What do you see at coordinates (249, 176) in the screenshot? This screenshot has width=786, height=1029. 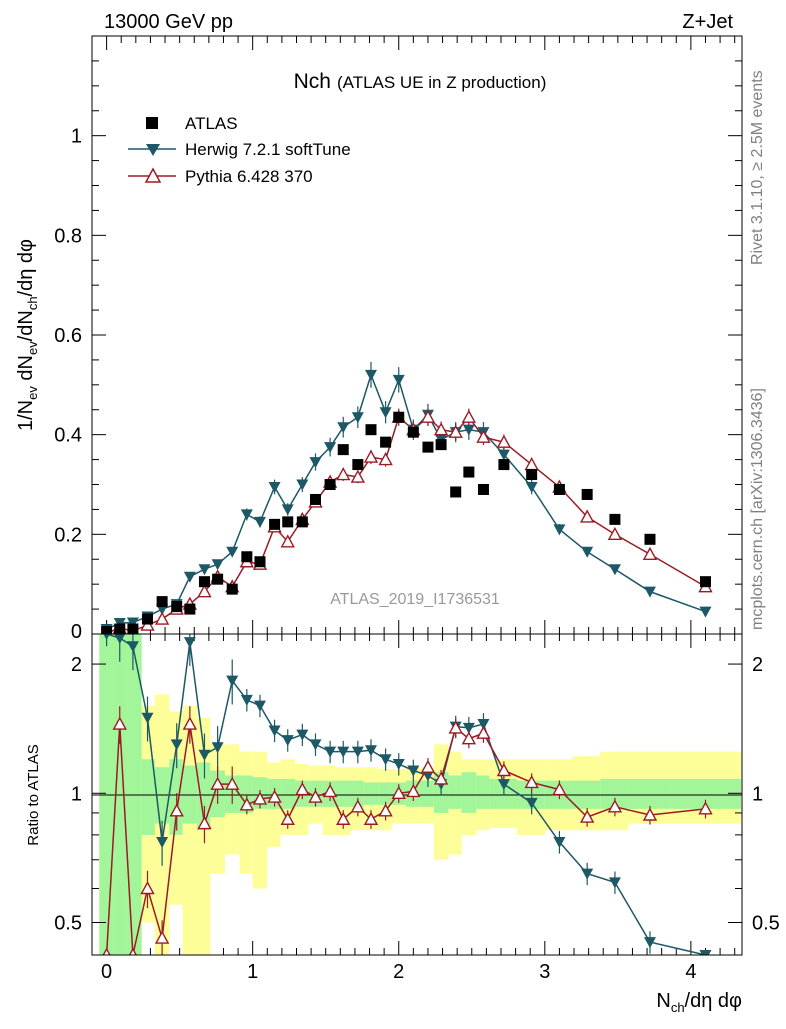 I see `legend-pythia-label: Pythia 6.428 370` at bounding box center [249, 176].